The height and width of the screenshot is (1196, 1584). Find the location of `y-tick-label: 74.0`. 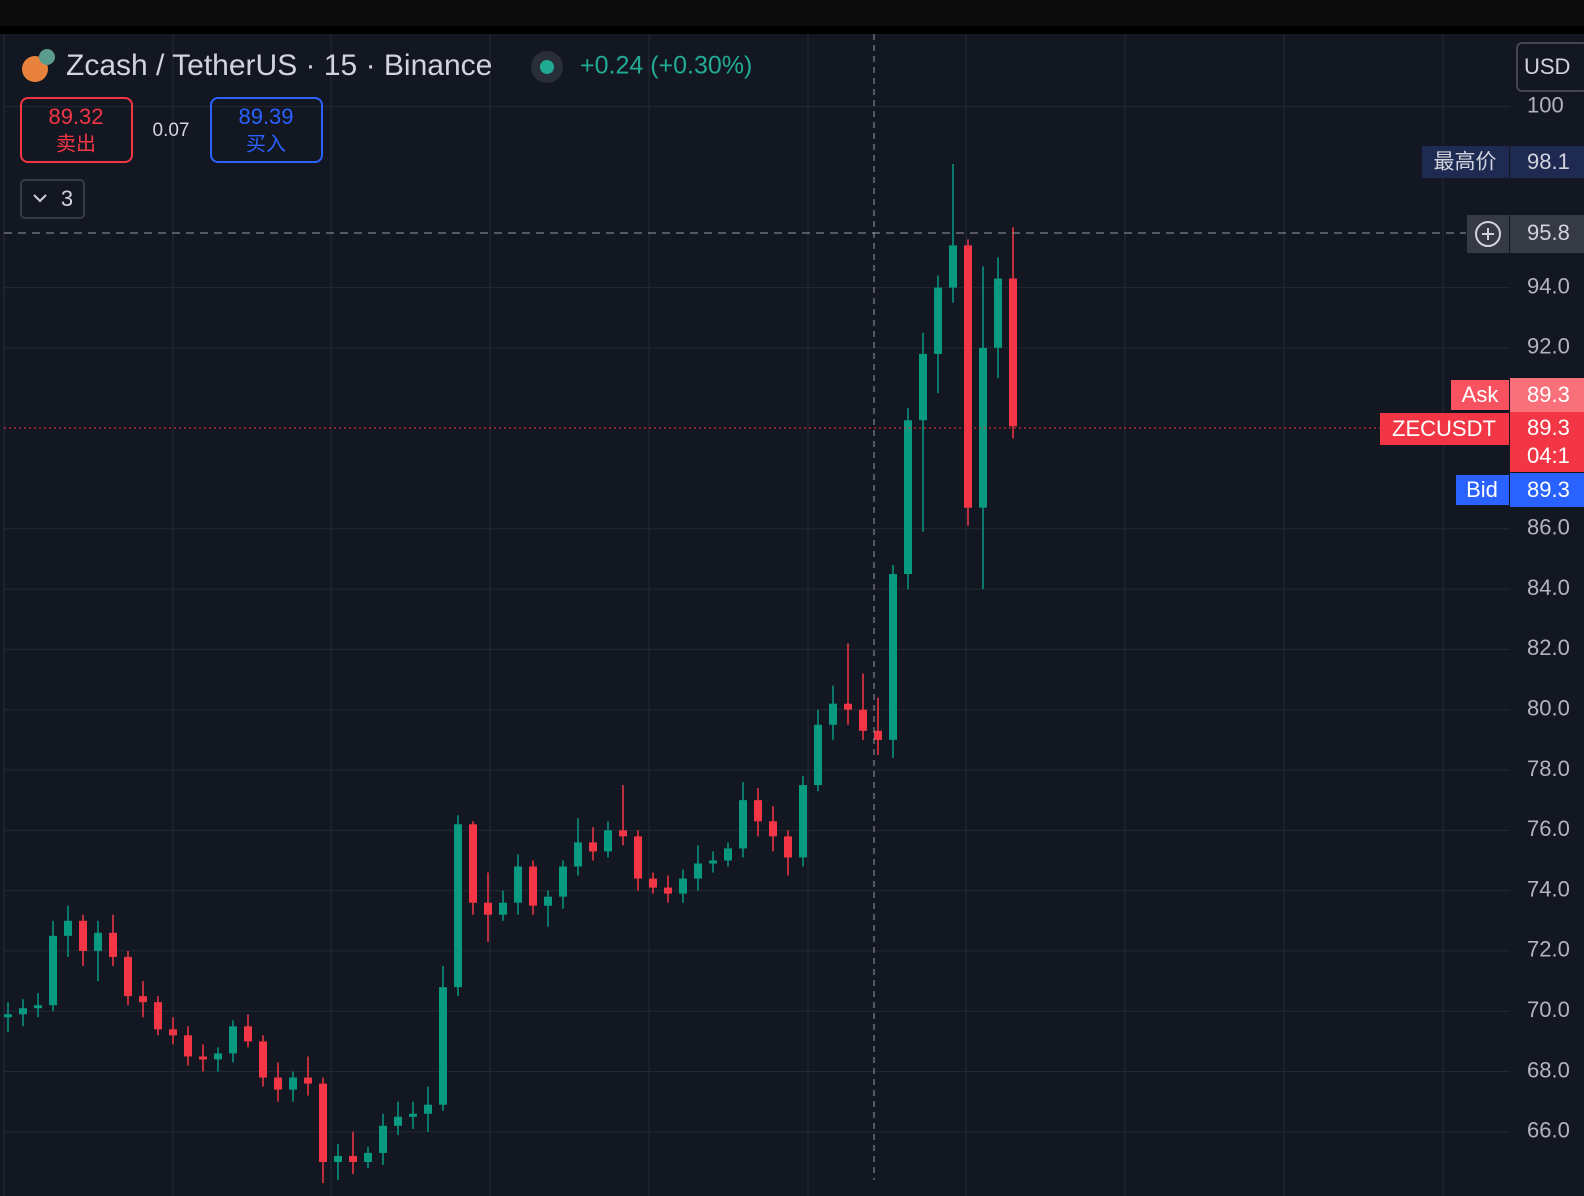

y-tick-label: 74.0 is located at coordinates (1548, 888).